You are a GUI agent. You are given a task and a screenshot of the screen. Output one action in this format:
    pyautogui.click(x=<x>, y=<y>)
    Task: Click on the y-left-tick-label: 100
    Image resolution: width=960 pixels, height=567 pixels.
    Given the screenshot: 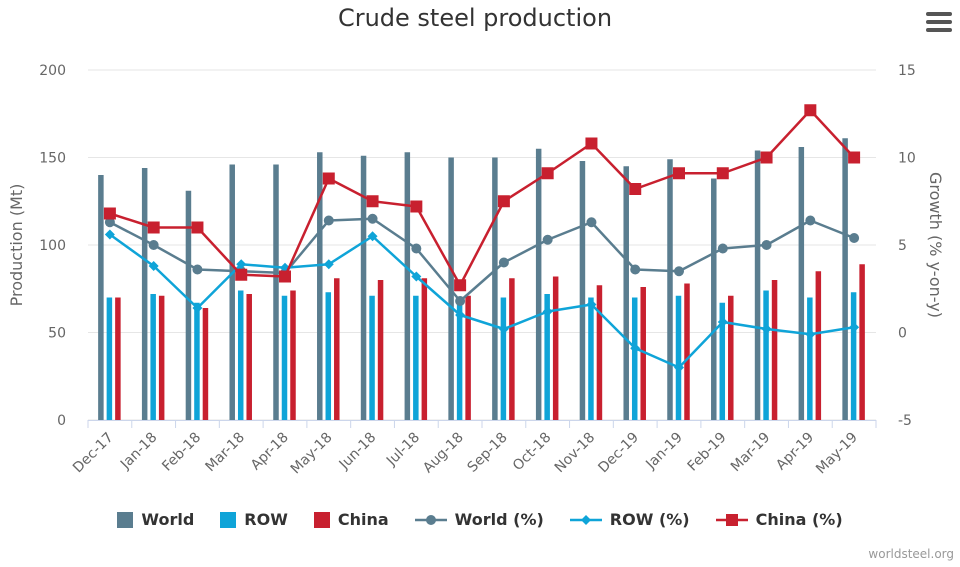 What is the action you would take?
    pyautogui.click(x=52, y=246)
    